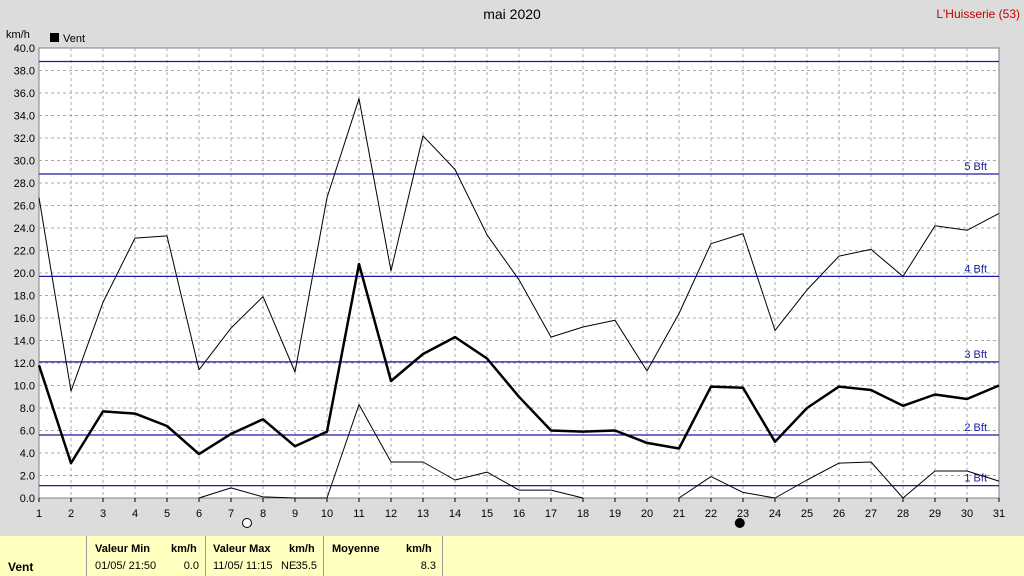 Image resolution: width=1024 pixels, height=576 pixels. Describe the element at coordinates (358, 514) in the screenshot. I see `x-tick-label: 11` at that location.